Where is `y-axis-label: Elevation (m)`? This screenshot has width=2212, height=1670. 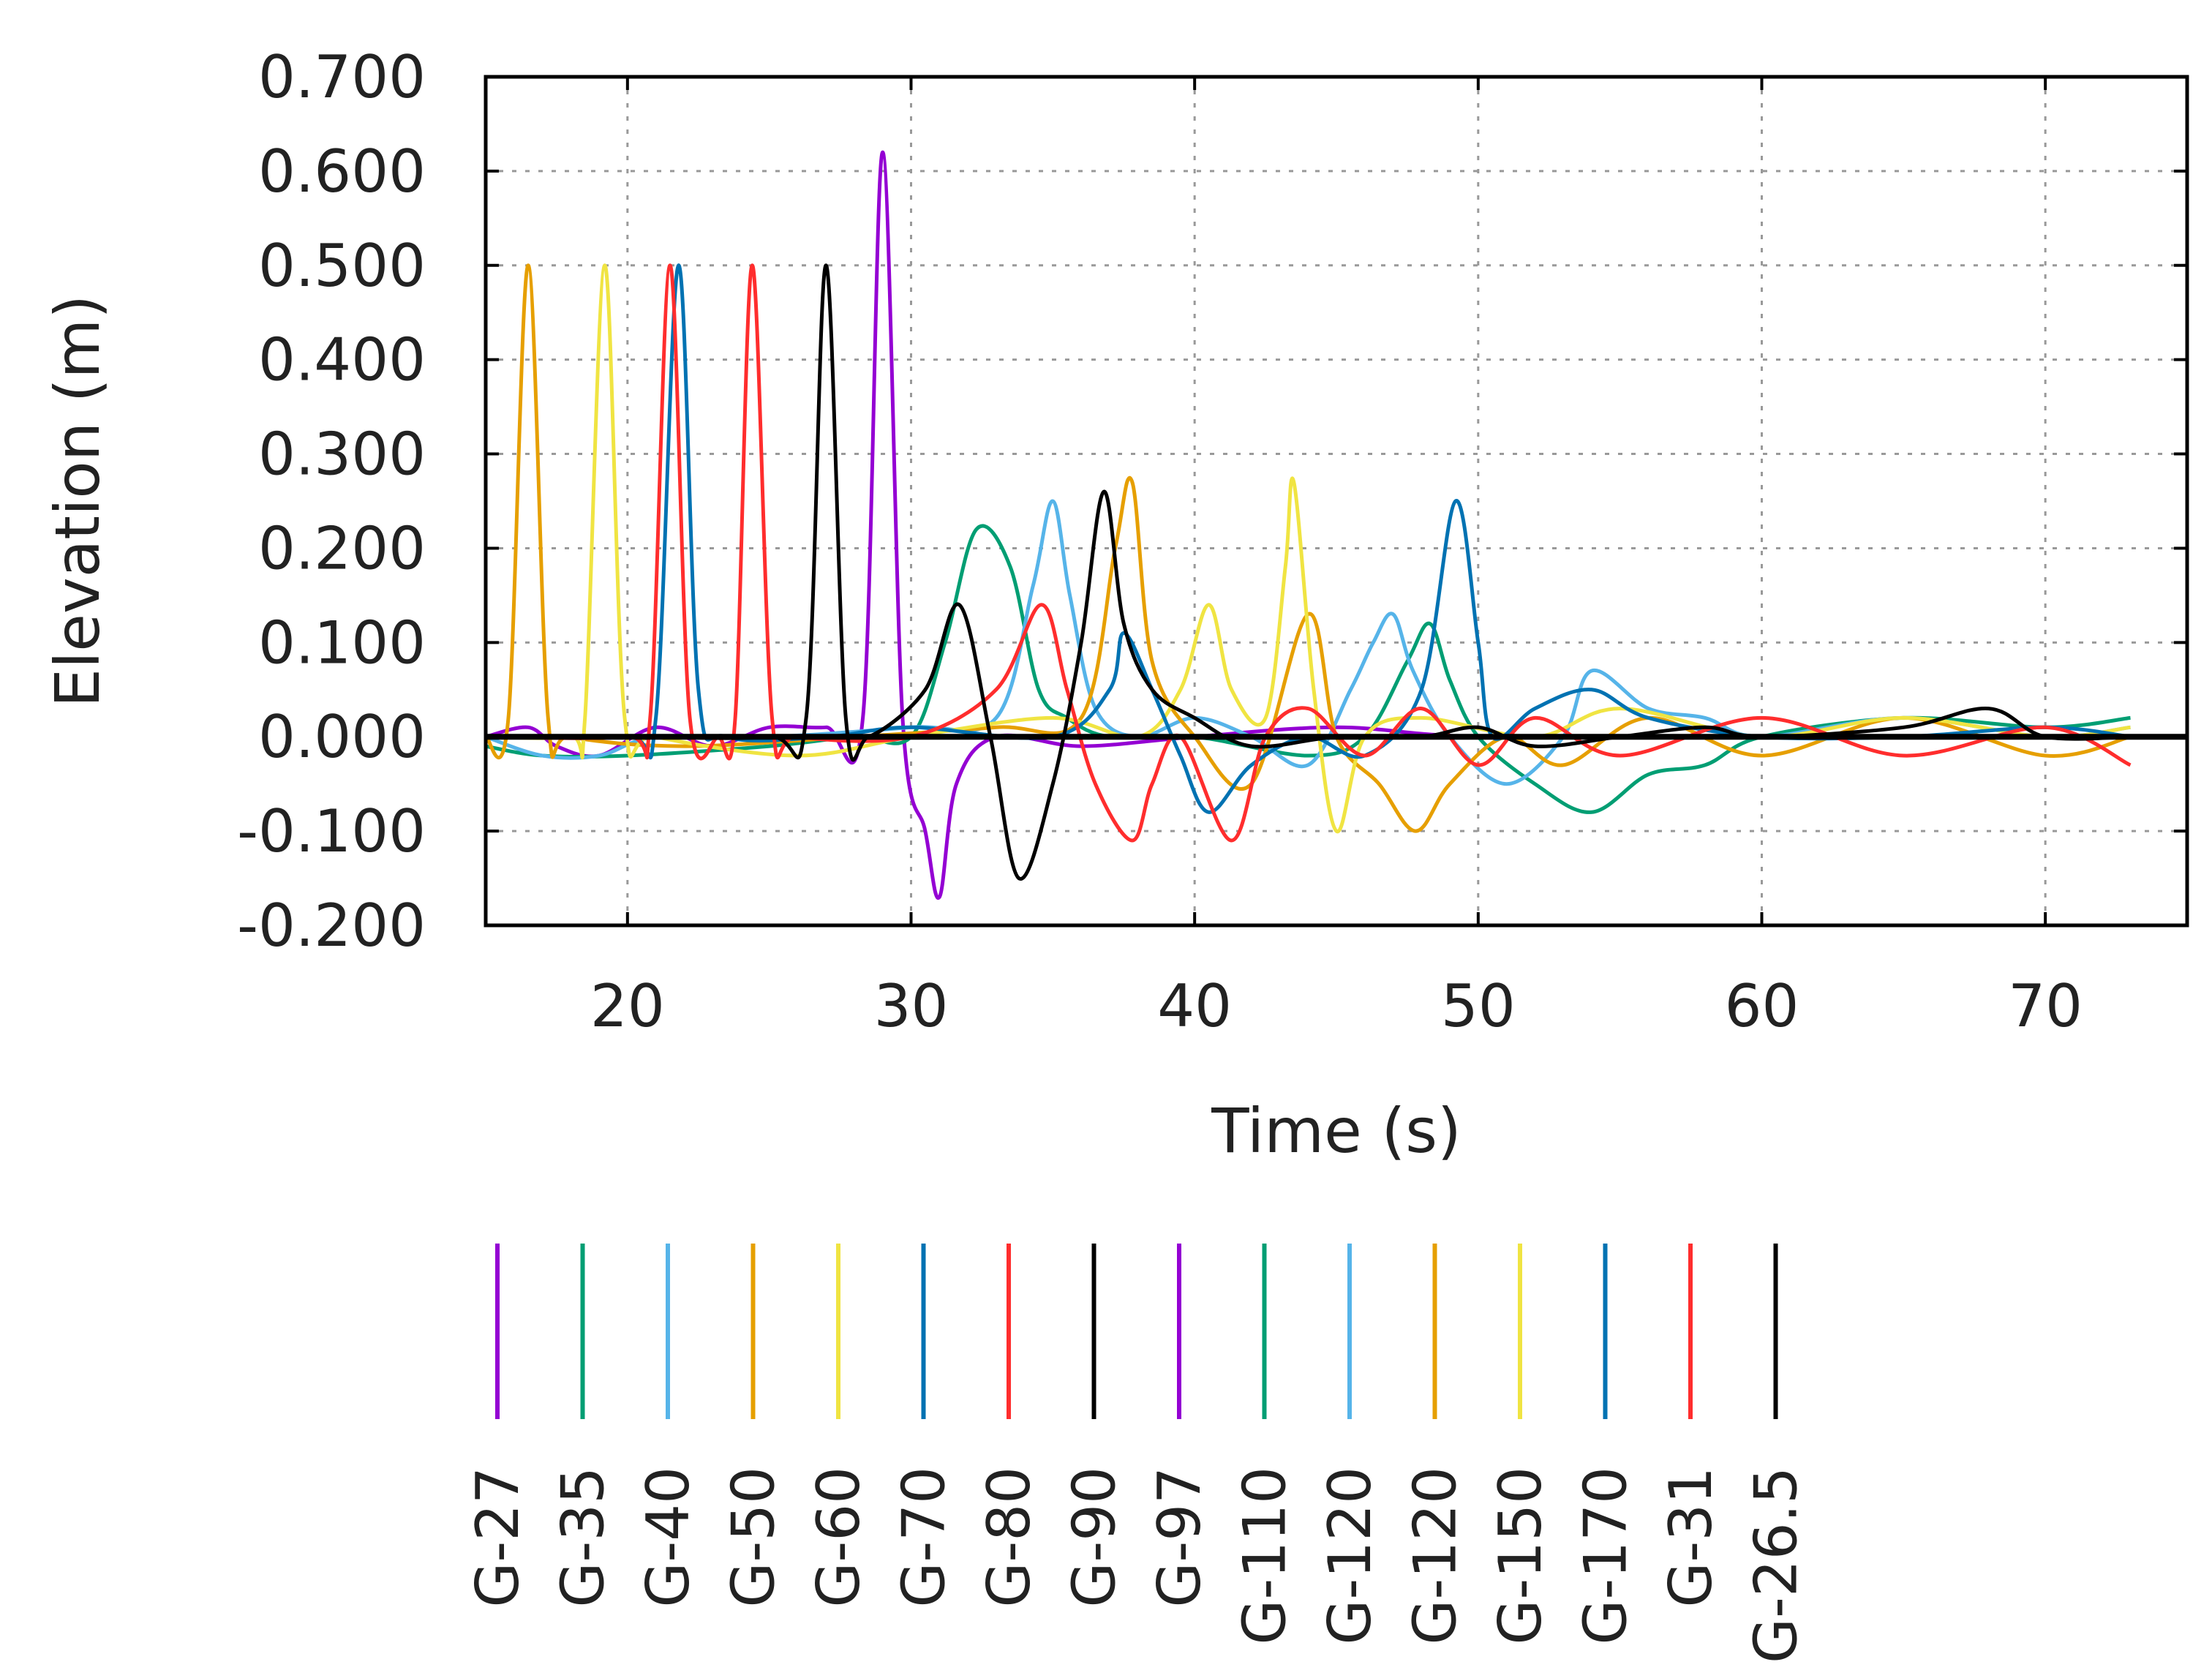 y-axis-label: Elevation (m) is located at coordinates (77, 501).